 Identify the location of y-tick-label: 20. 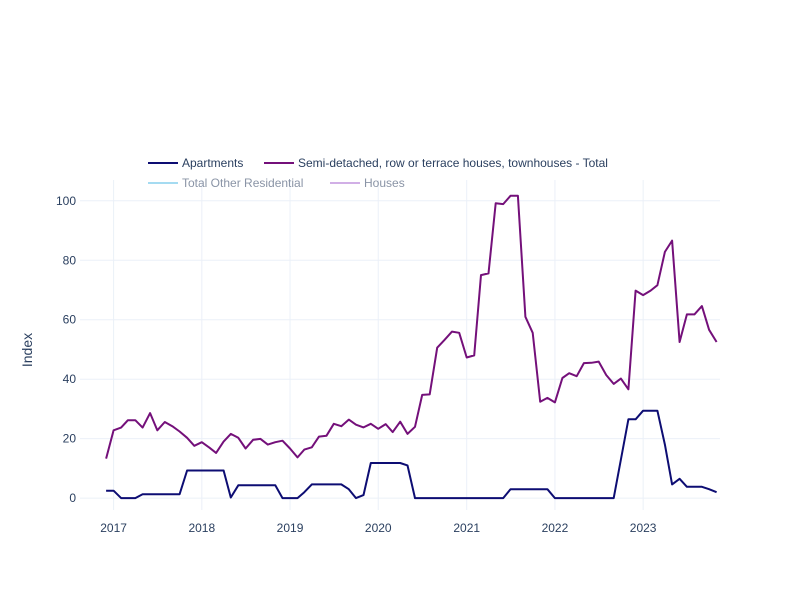
(70, 439).